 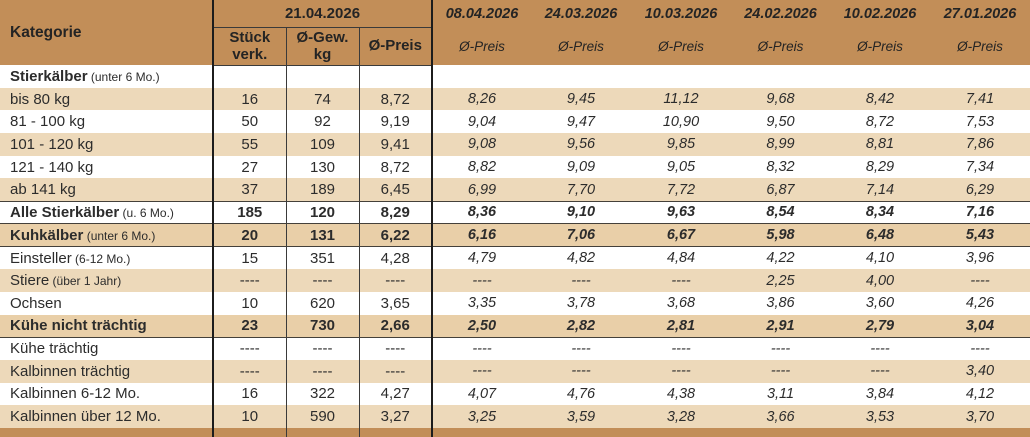 I want to click on preis-cell, so click(x=395, y=76).